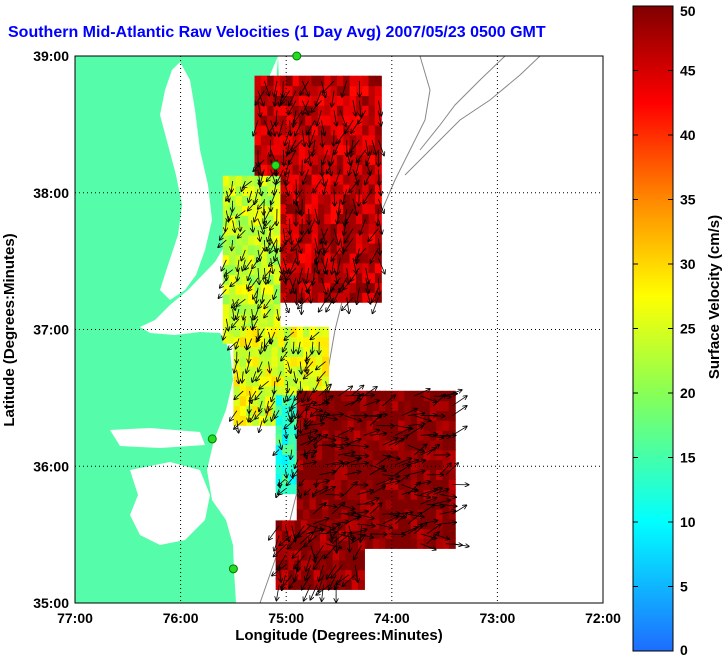 The height and width of the screenshot is (659, 724). I want to click on station-marker, so click(297, 56).